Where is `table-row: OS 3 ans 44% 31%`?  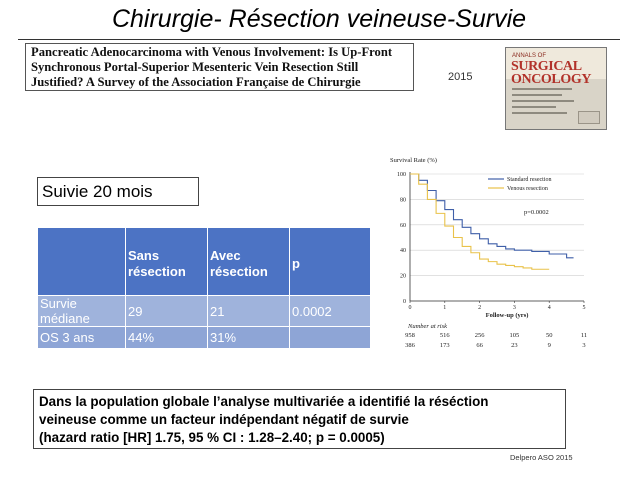
table-row: OS 3 ans 44% 31% is located at coordinates (204, 337).